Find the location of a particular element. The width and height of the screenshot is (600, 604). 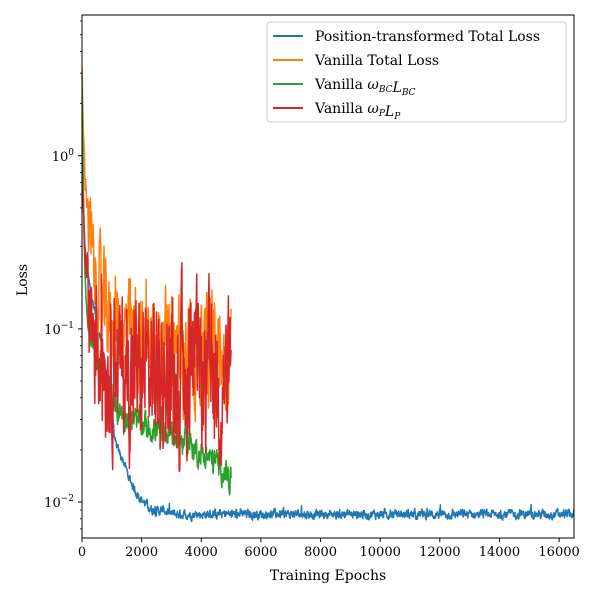

legend-label: Vanilla Total Loss is located at coordinates (376, 61).